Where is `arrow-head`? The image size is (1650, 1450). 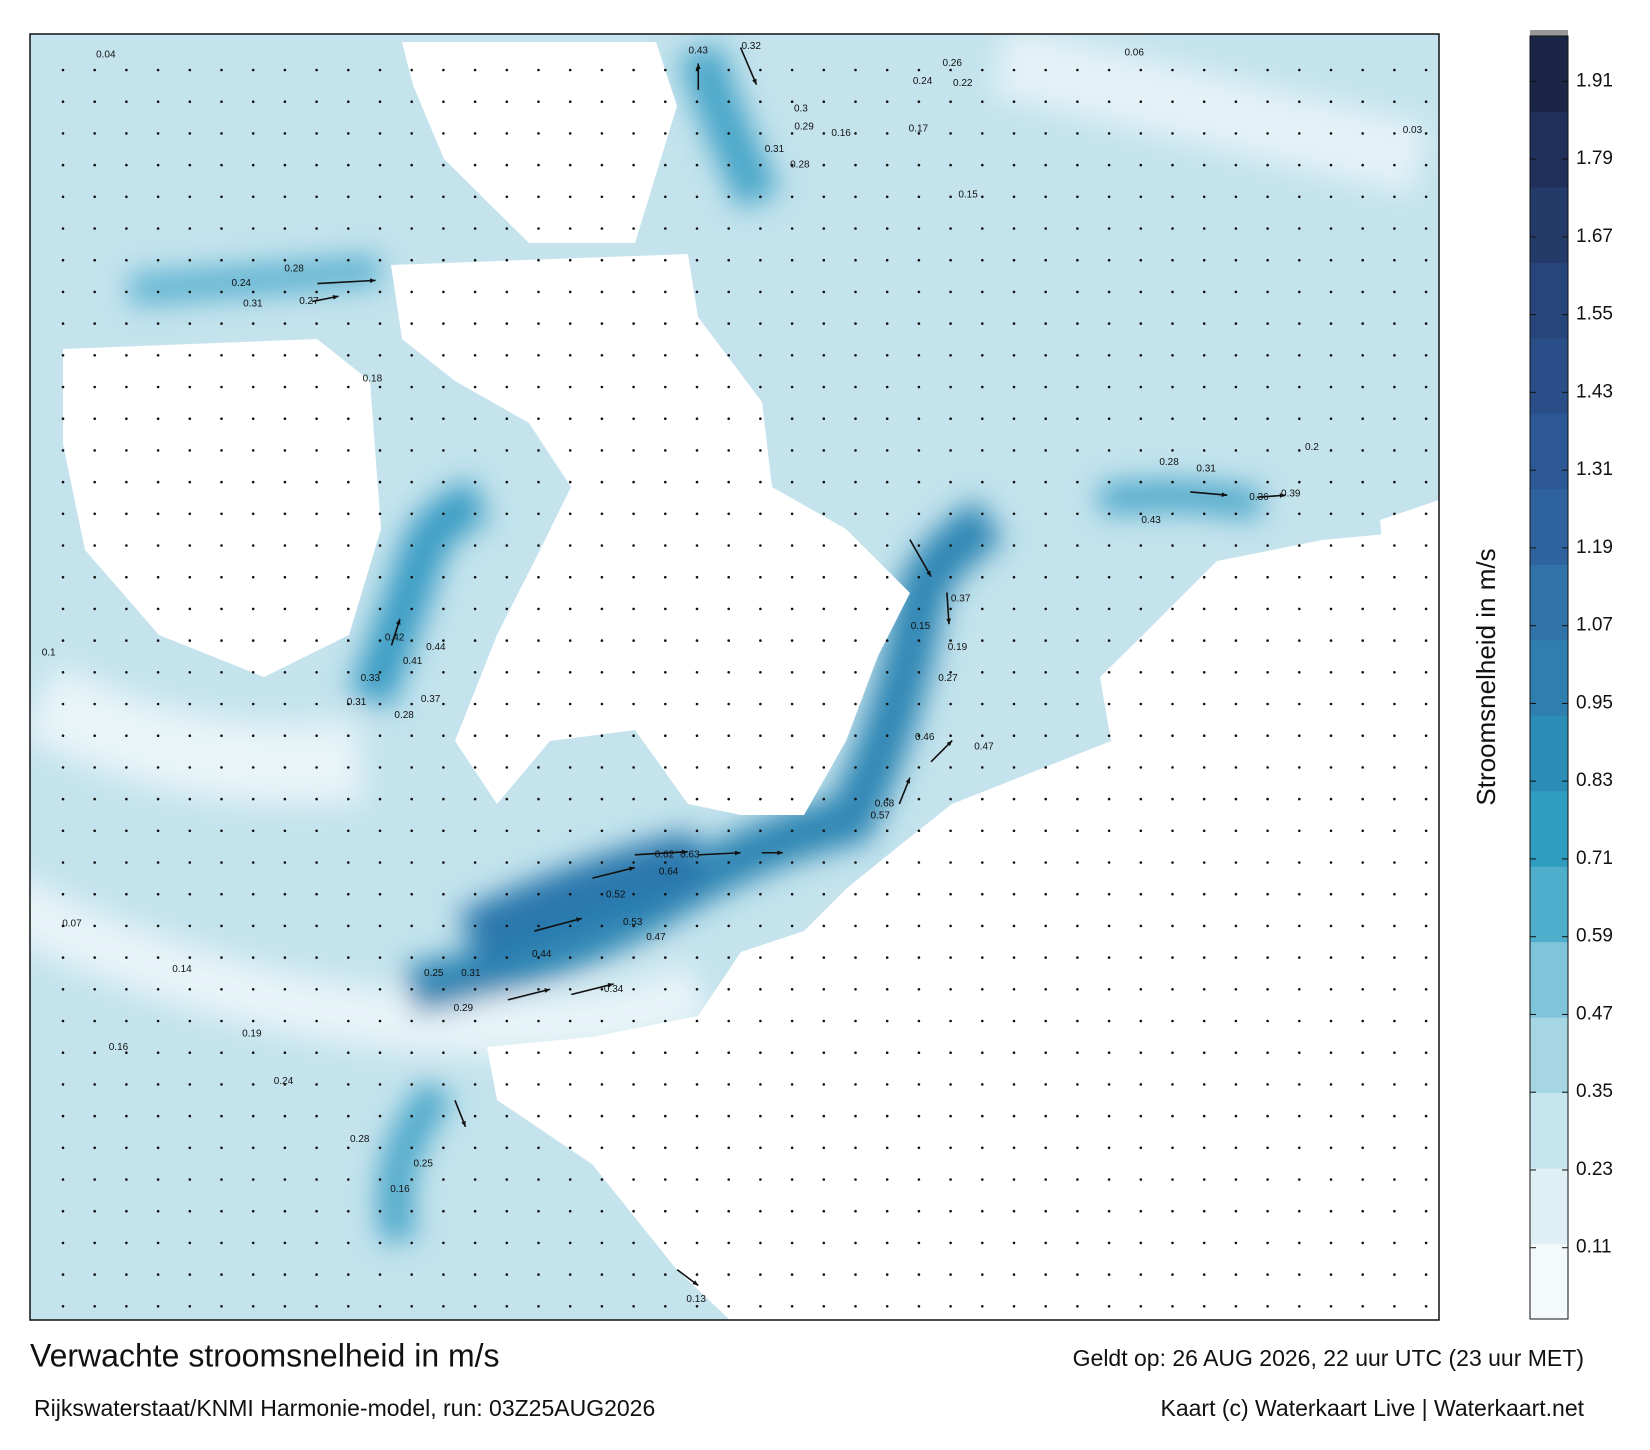
arrow-head is located at coordinates (372, 281).